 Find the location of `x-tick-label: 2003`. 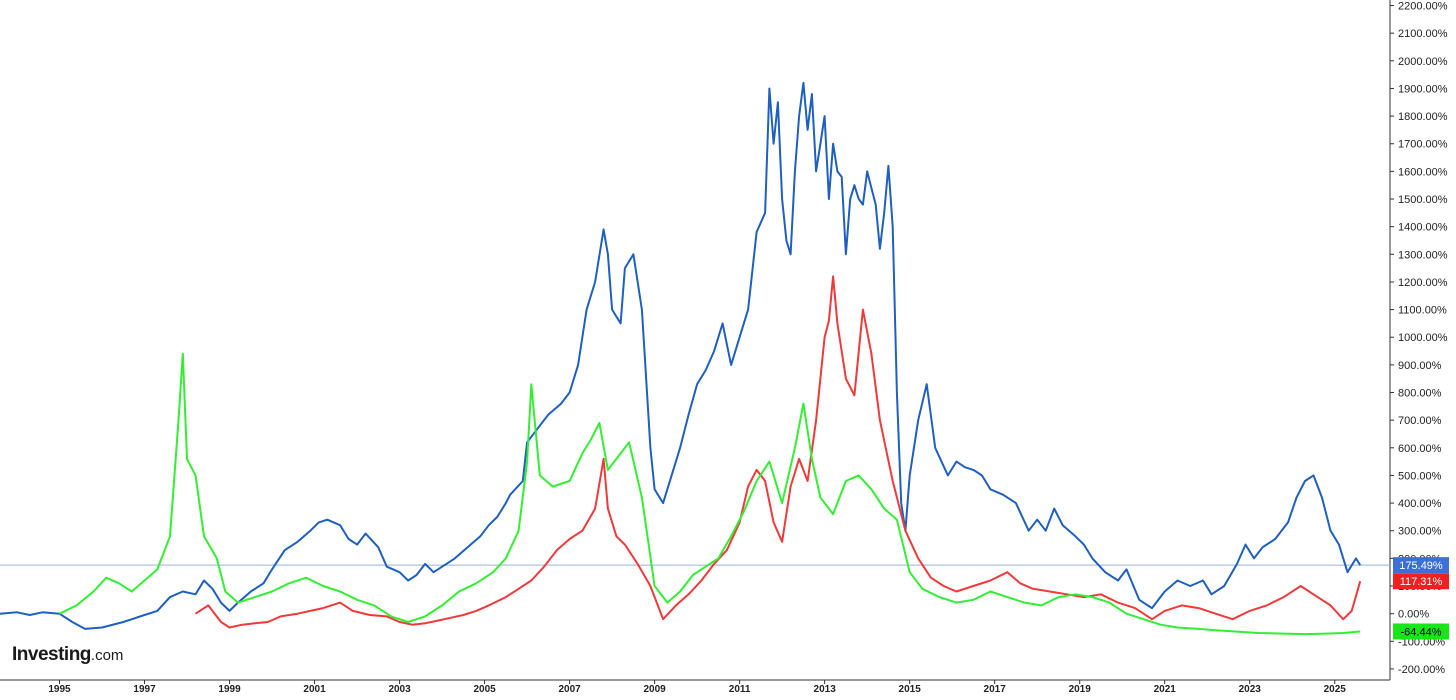

x-tick-label: 2003 is located at coordinates (399, 689).